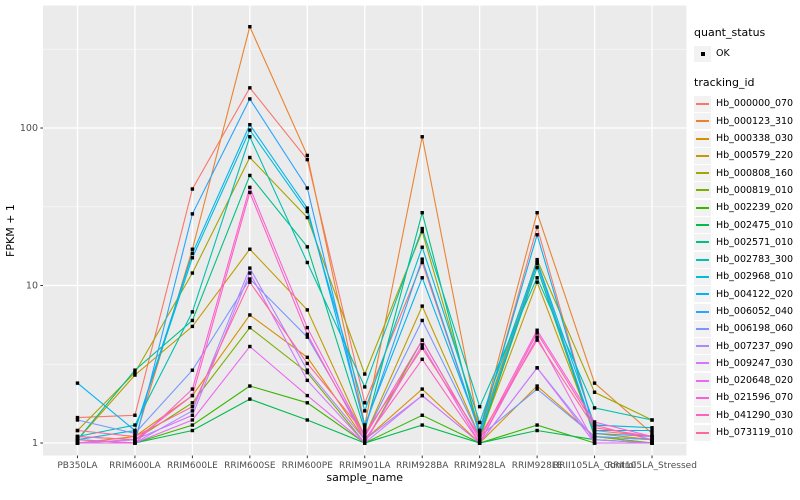 The width and height of the screenshot is (800, 500). I want to click on legend-label: Hb_004122_020, so click(755, 294).